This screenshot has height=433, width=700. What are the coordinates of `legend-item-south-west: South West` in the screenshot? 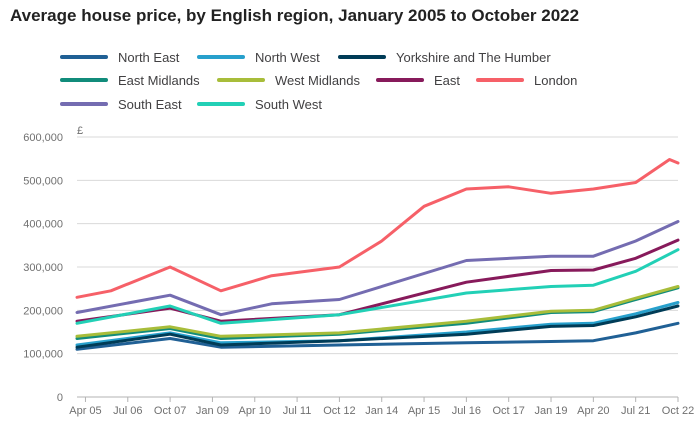 It's located at (259, 104).